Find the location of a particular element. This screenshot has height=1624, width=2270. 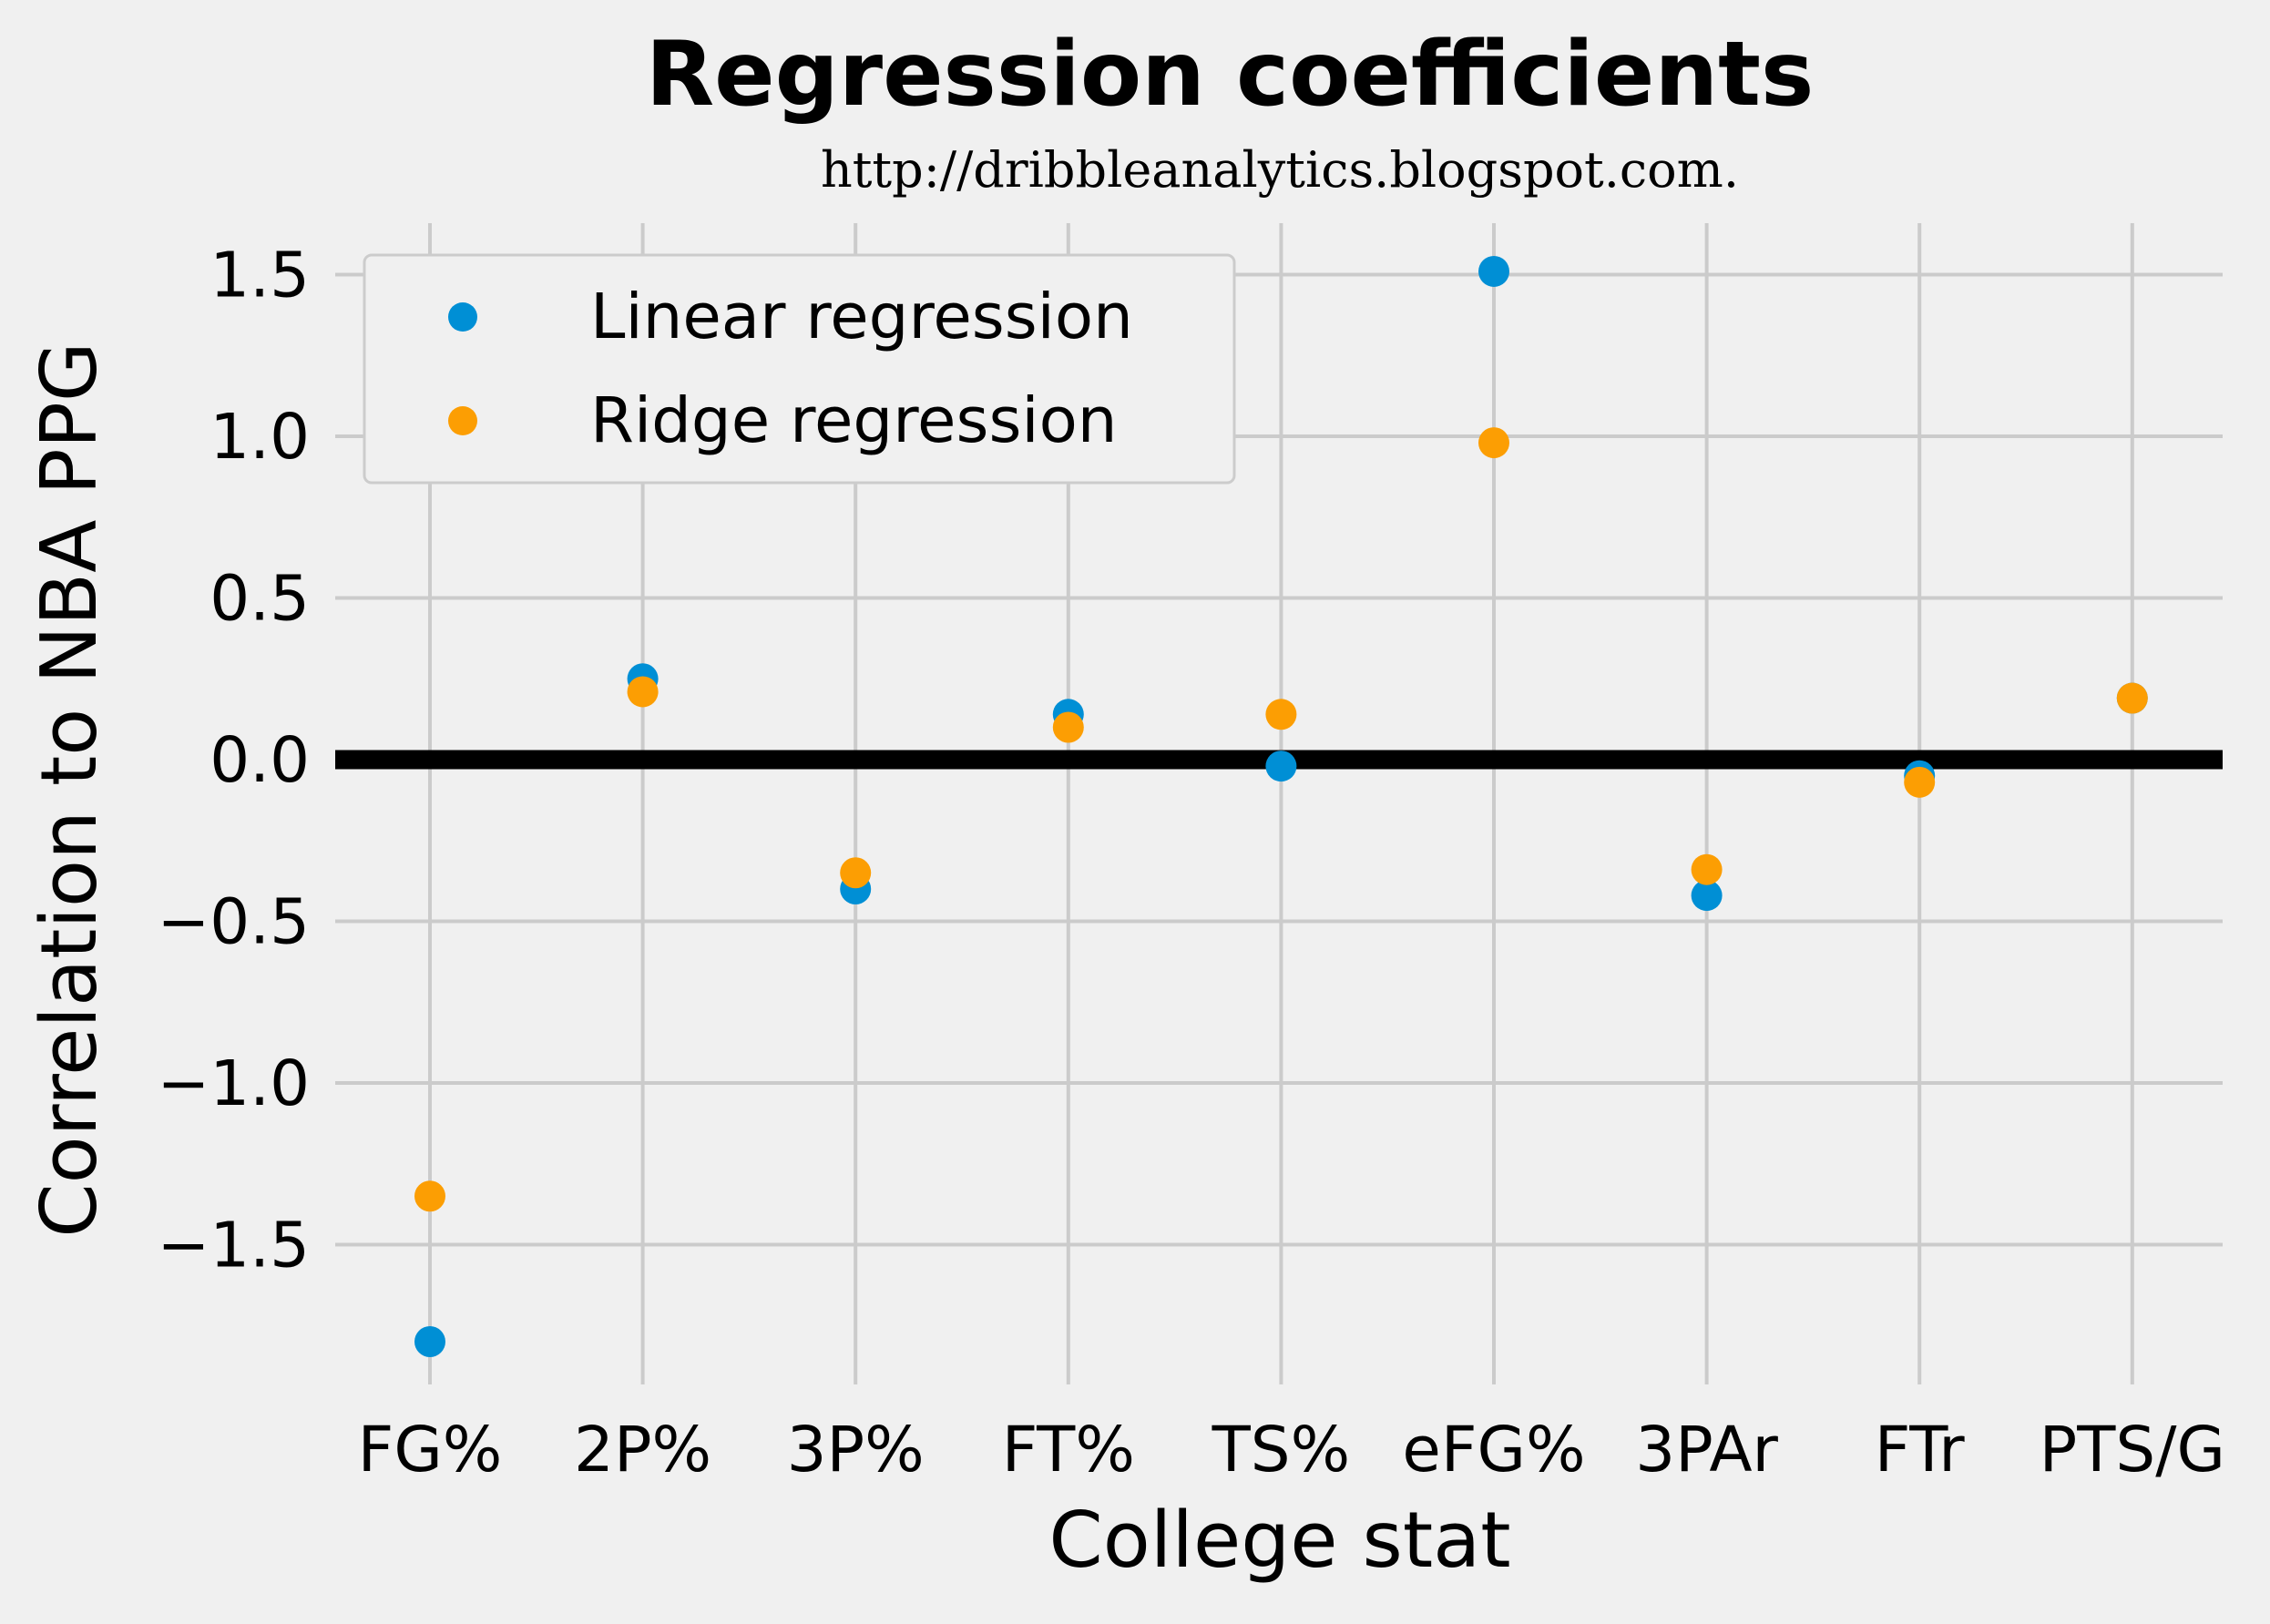

y-axis-label: Correlation to NBA PPG is located at coordinates (70, 790).